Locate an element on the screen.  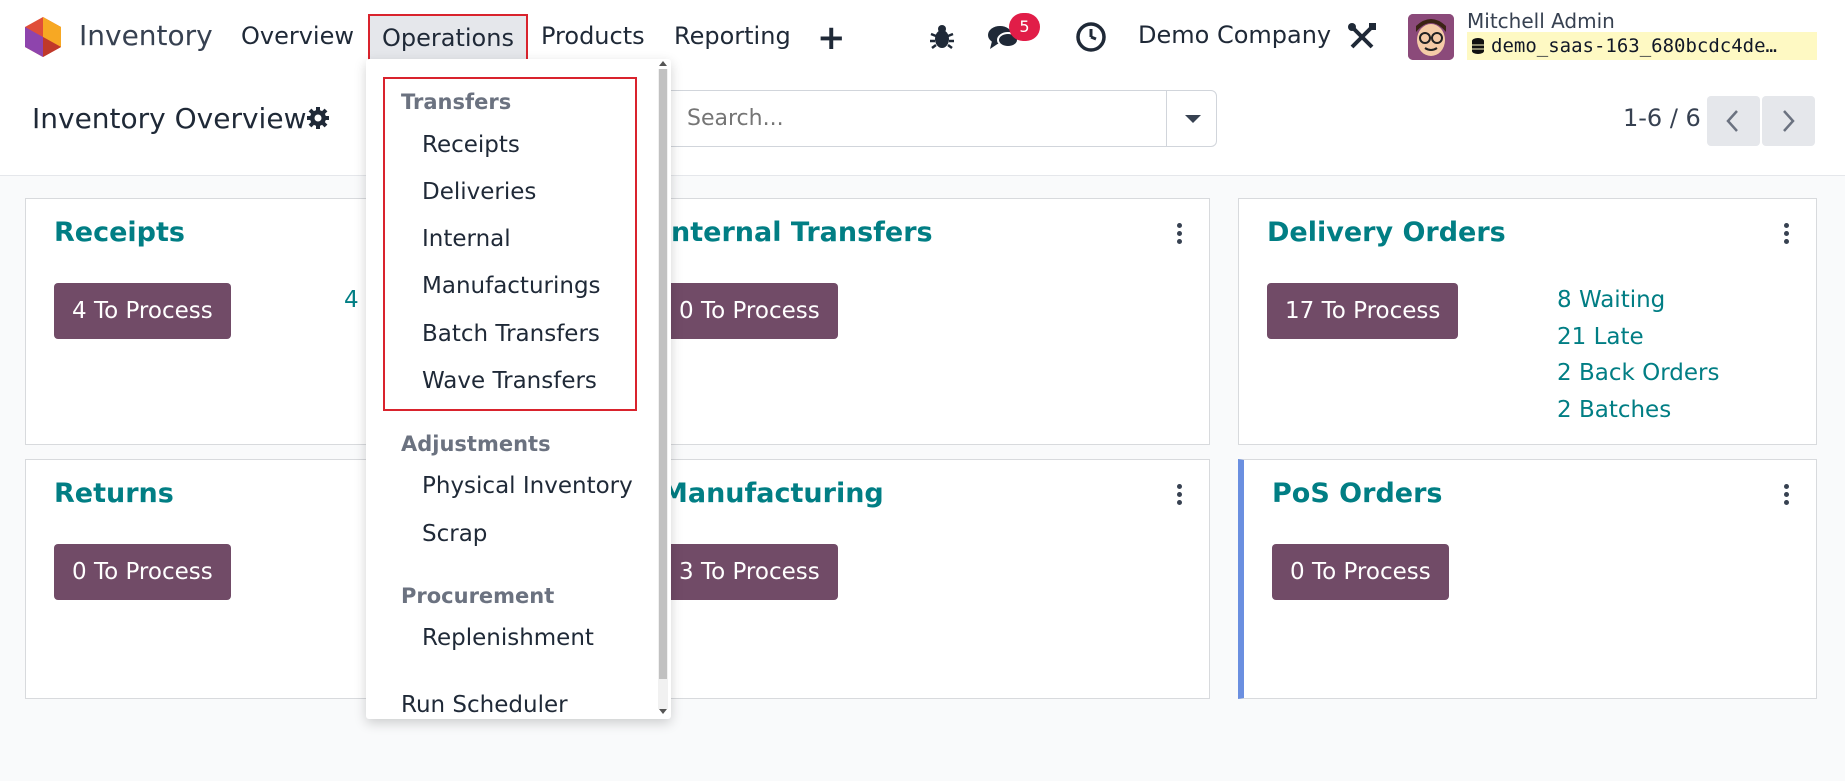
search-options-toggle is located at coordinates (1191, 118).